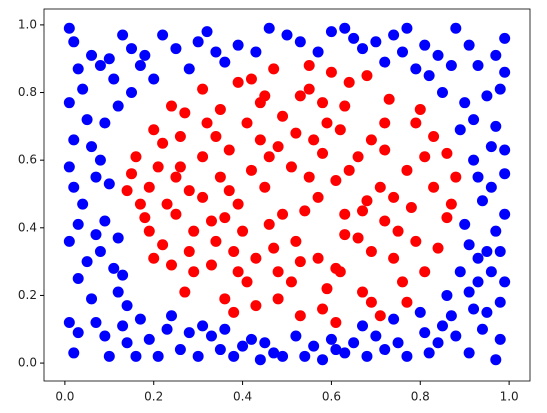 This screenshot has height=413, width=547. Describe the element at coordinates (153, 397) in the screenshot. I see `x-tick-label: 0.2` at that location.